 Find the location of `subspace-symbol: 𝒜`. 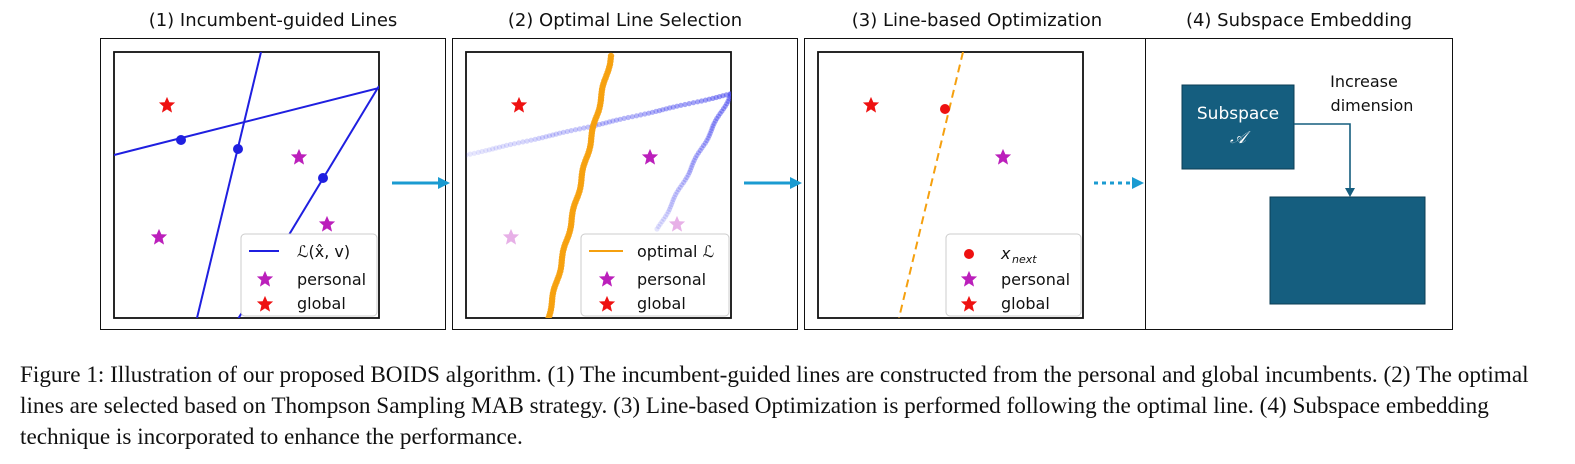

subspace-symbol: 𝒜 is located at coordinates (1240, 138).